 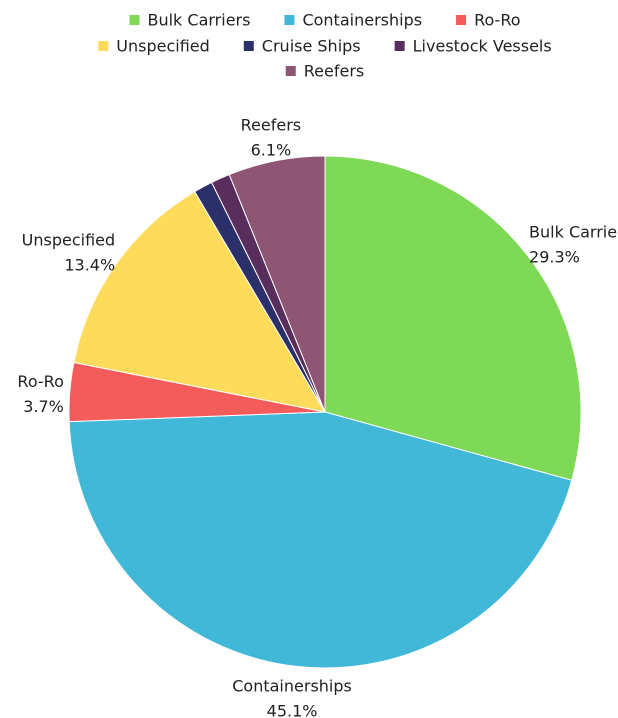 I want to click on slice-value: 6.1%, so click(x=271, y=150).